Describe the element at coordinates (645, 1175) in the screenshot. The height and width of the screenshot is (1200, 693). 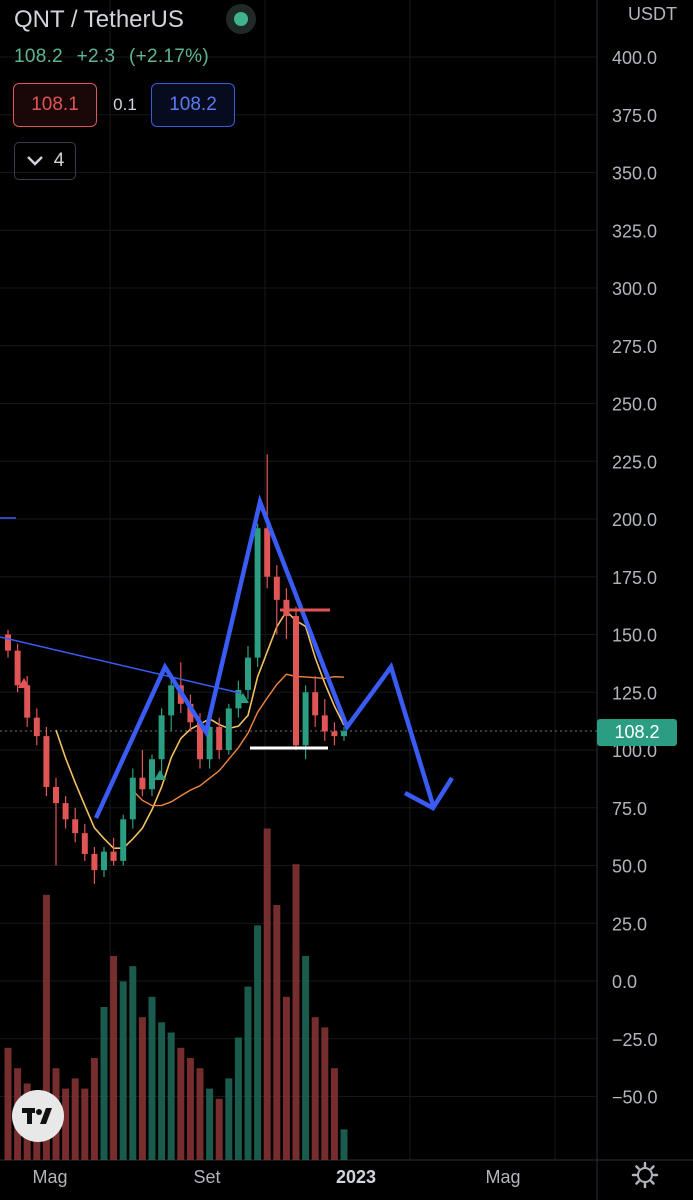
I see `settings-gear-icon` at that location.